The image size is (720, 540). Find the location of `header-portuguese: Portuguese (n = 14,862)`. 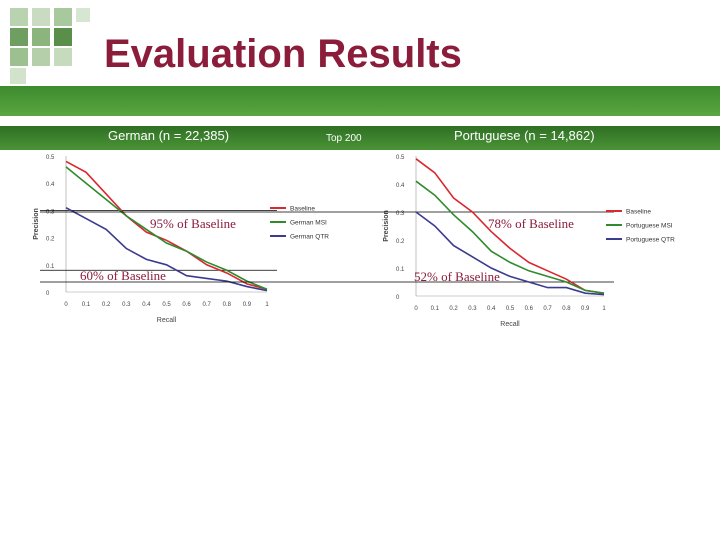

header-portuguese: Portuguese (n = 14,862) is located at coordinates (524, 135).